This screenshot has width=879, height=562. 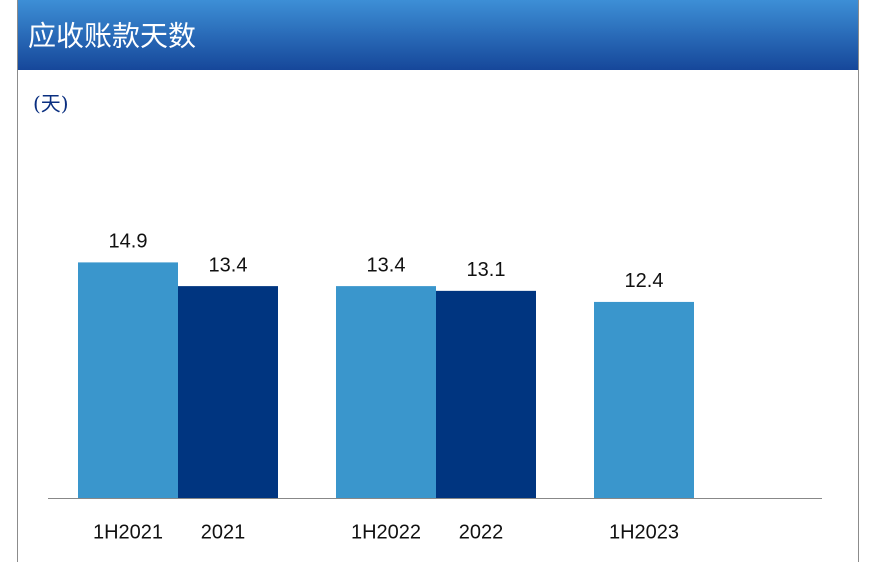 What do you see at coordinates (481, 532) in the screenshot?
I see `x-tick-label: 2022` at bounding box center [481, 532].